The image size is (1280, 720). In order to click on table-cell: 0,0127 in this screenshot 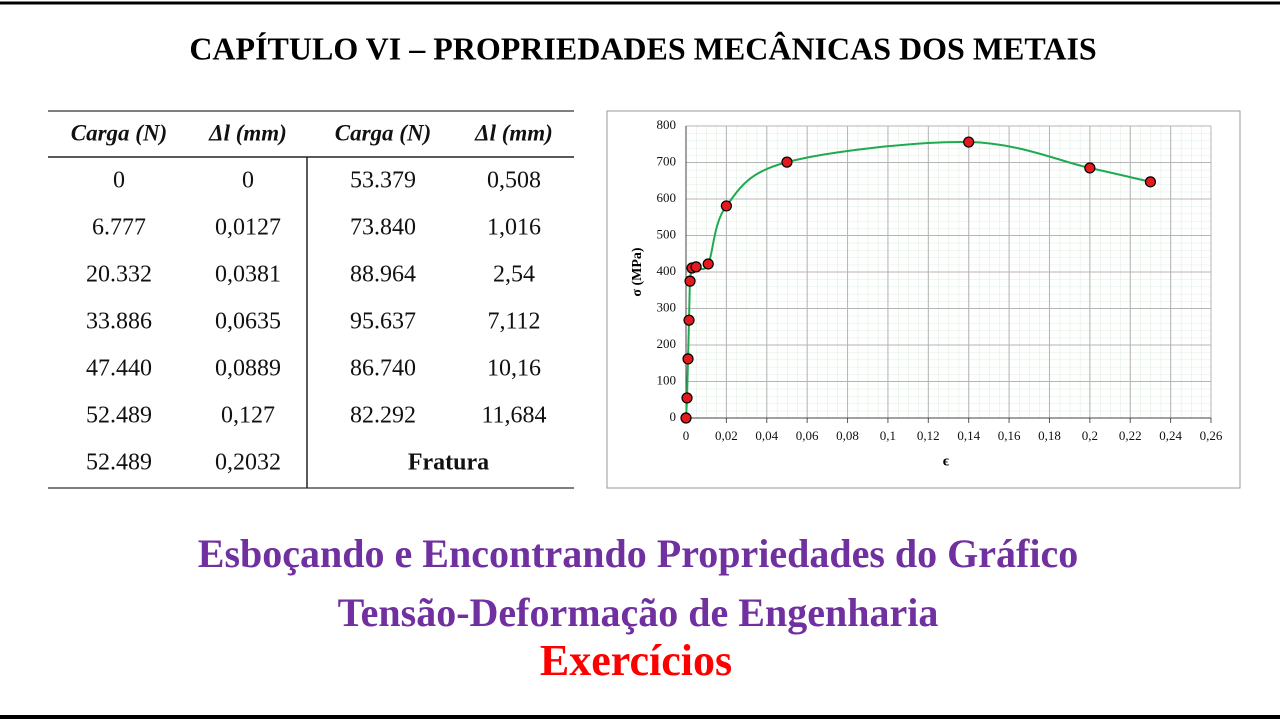, I will do `click(248, 228)`.